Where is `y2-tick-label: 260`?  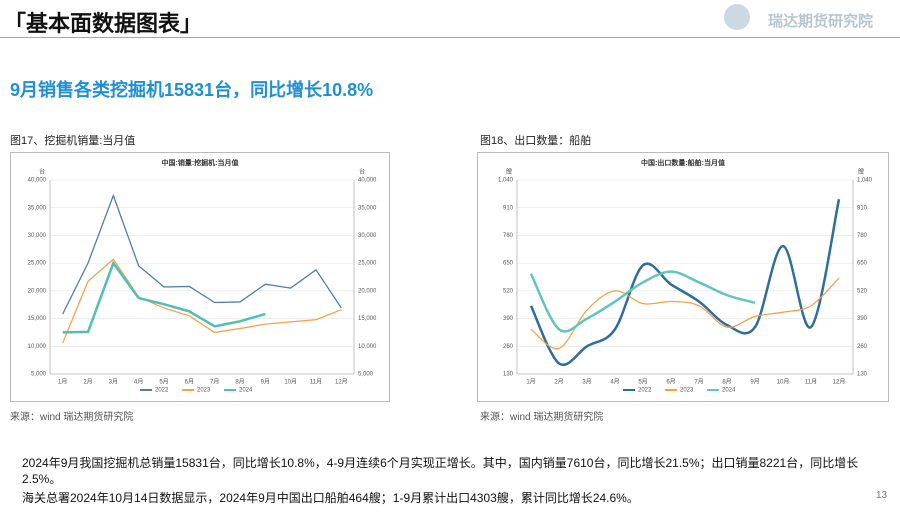
y2-tick-label: 260 is located at coordinates (862, 347).